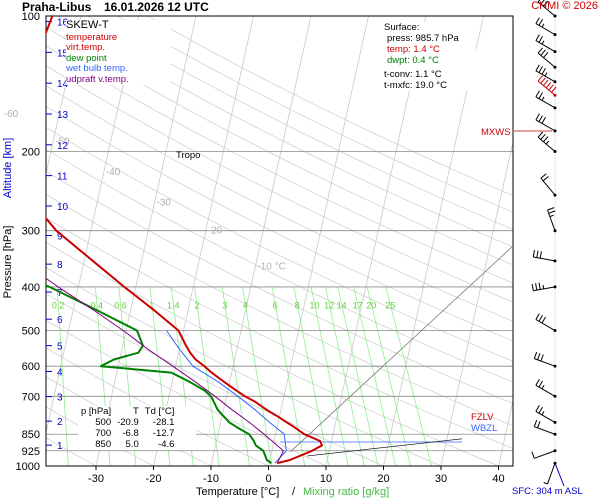  Describe the element at coordinates (484, 428) in the screenshot. I see `wet-bulb-zero-label: WBZL` at that location.